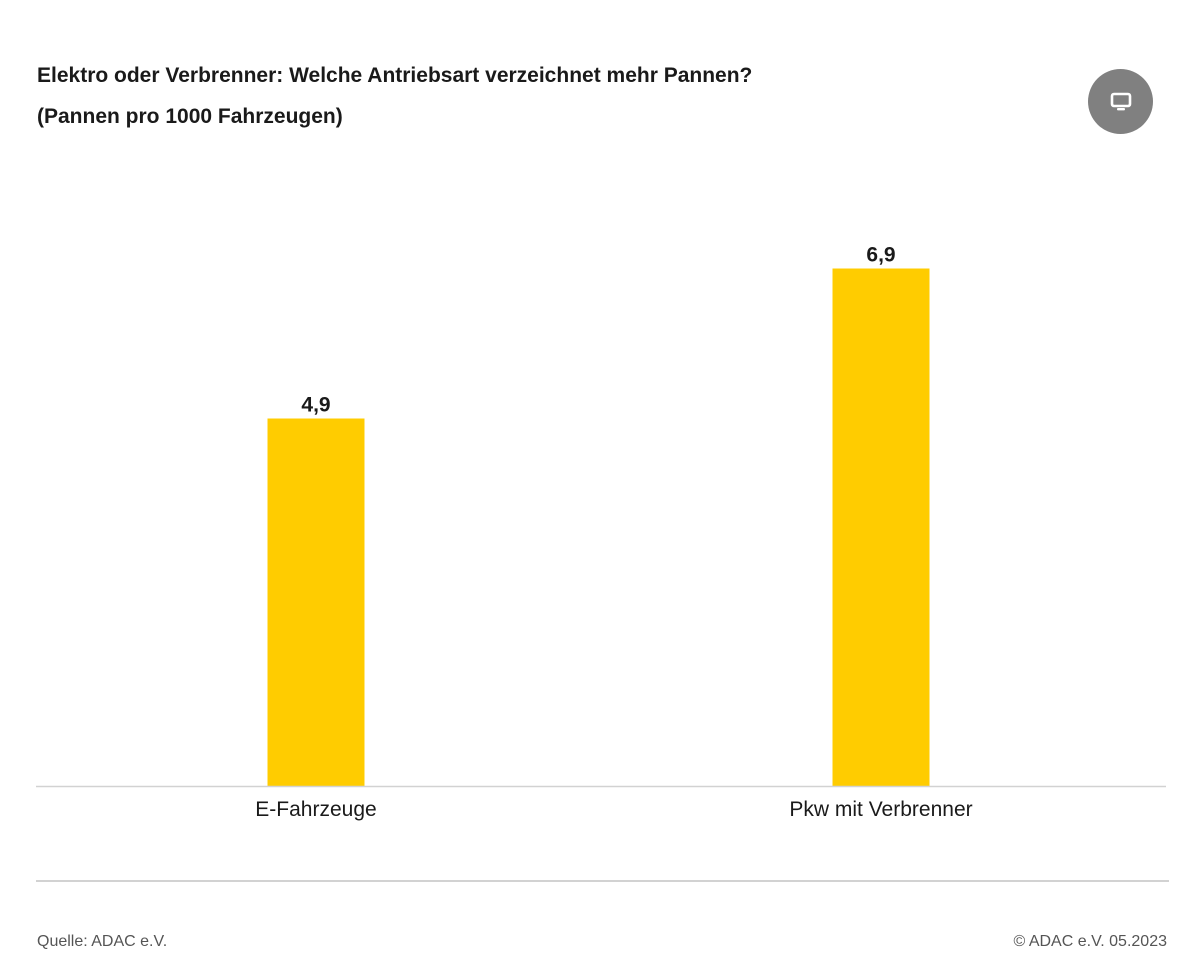 The image size is (1200, 971). What do you see at coordinates (315, 405) in the screenshot?
I see `bar-value-label: 4,9` at bounding box center [315, 405].